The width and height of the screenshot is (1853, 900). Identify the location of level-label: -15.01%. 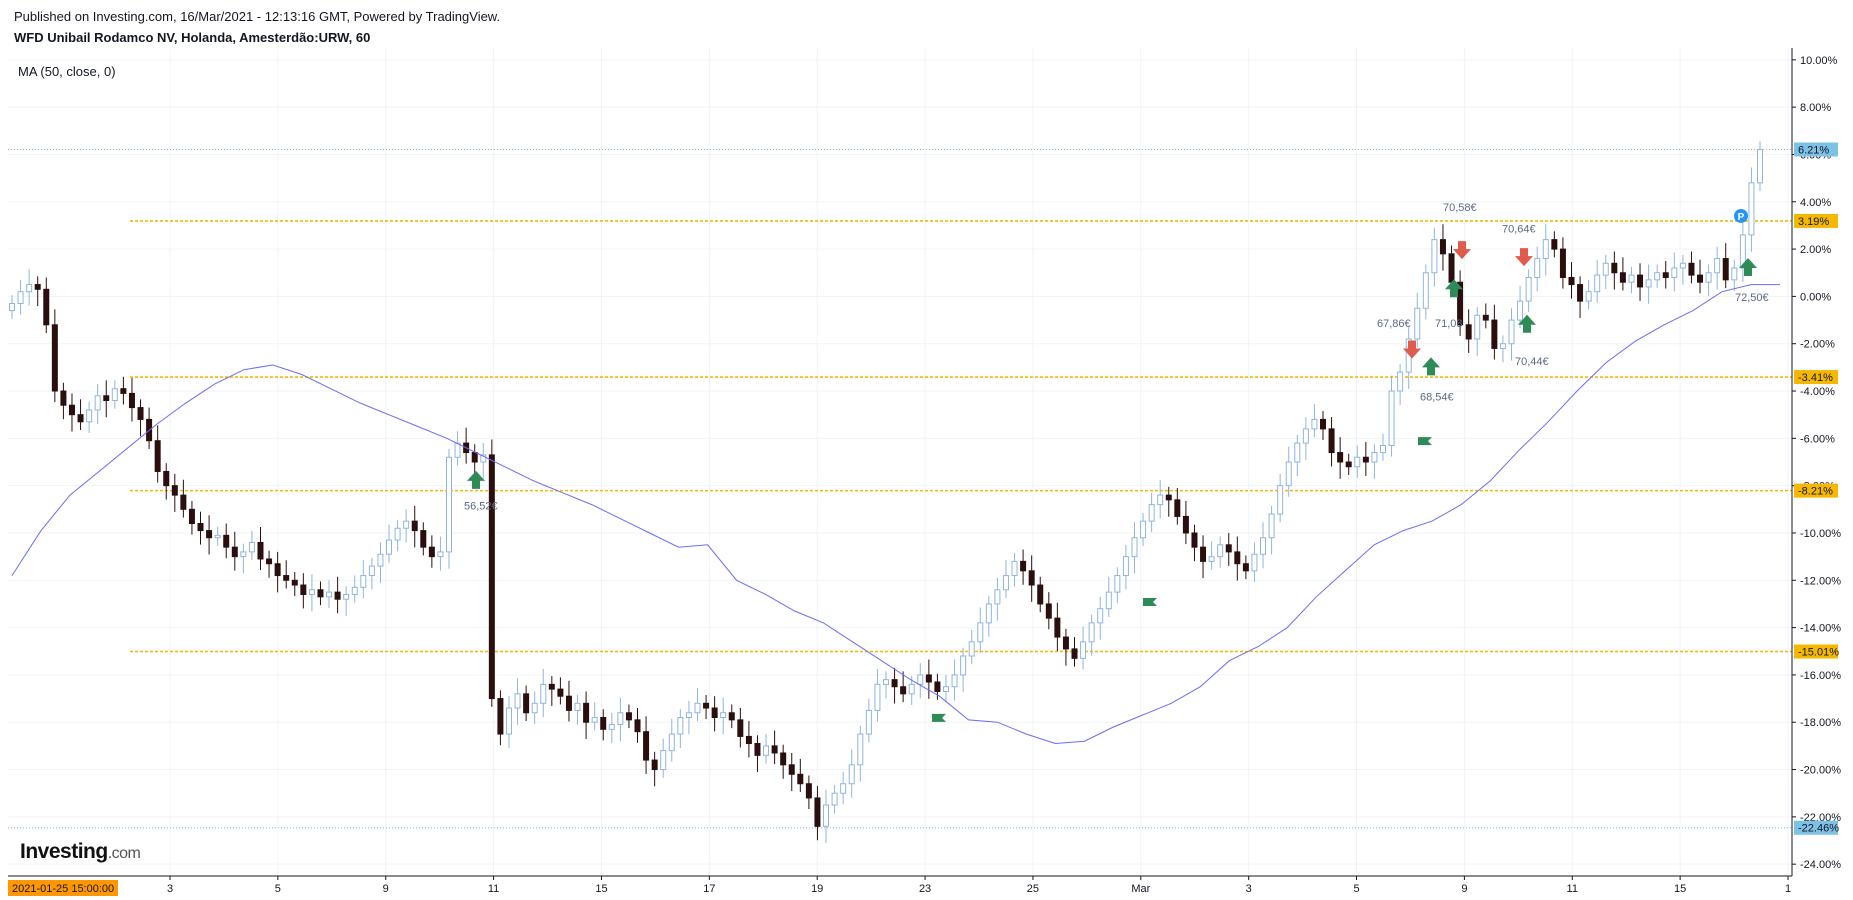
(1816, 651).